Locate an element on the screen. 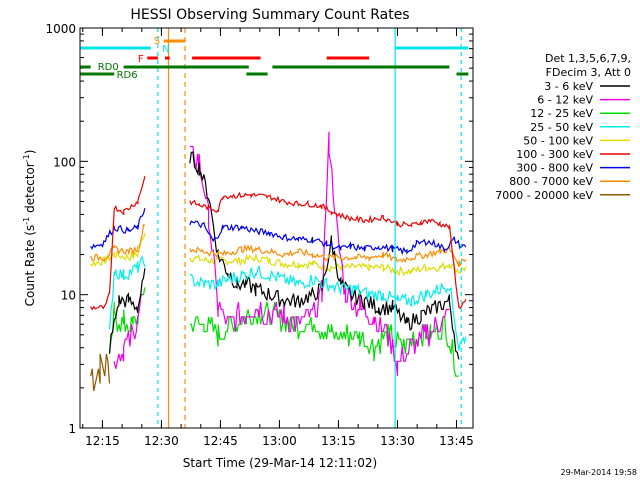 The width and height of the screenshot is (640, 480). legend-label: 12 - 25 keV is located at coordinates (561, 113).